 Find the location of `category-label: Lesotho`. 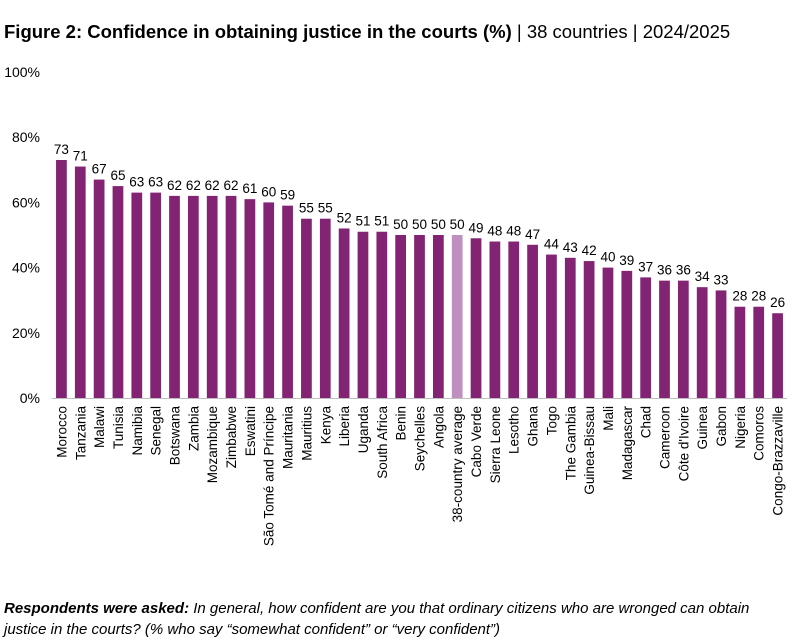

category-label: Lesotho is located at coordinates (514, 430).